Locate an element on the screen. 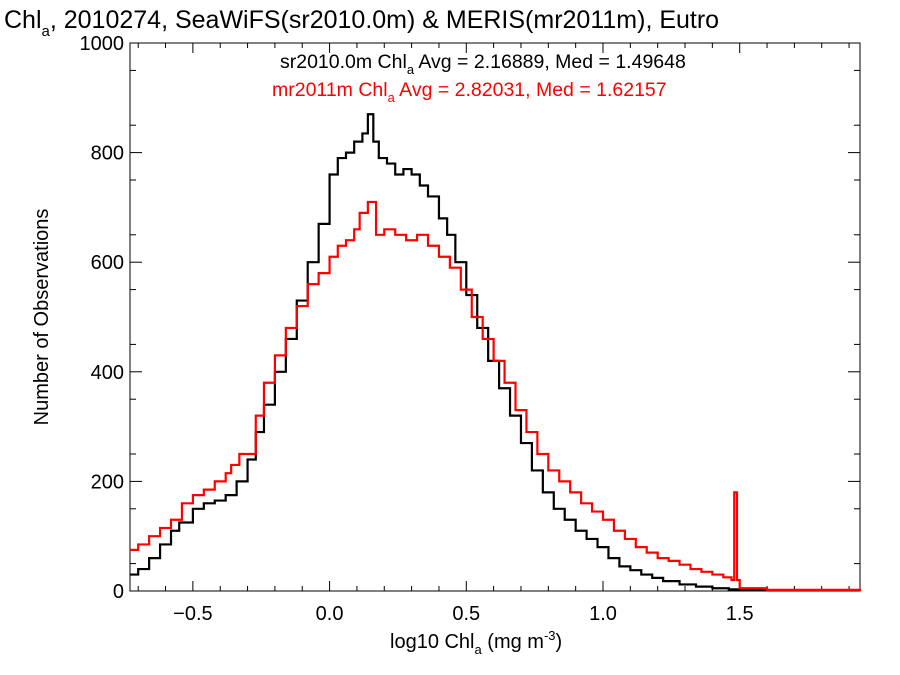  x-tick-label: 0.0 is located at coordinates (330, 614).